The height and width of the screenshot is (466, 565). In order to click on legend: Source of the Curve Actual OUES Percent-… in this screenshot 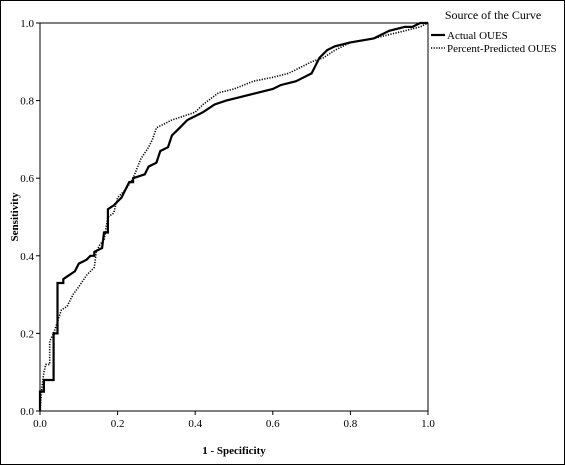, I will do `click(494, 31)`.